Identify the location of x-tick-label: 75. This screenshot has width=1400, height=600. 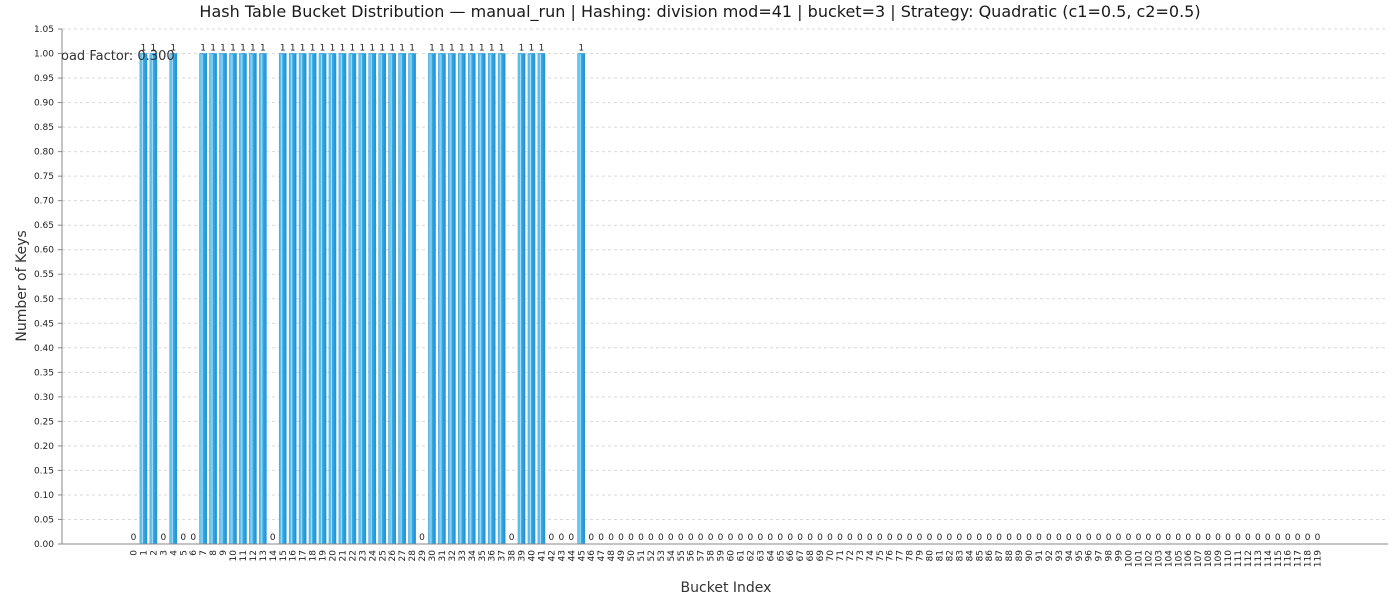
(881, 555).